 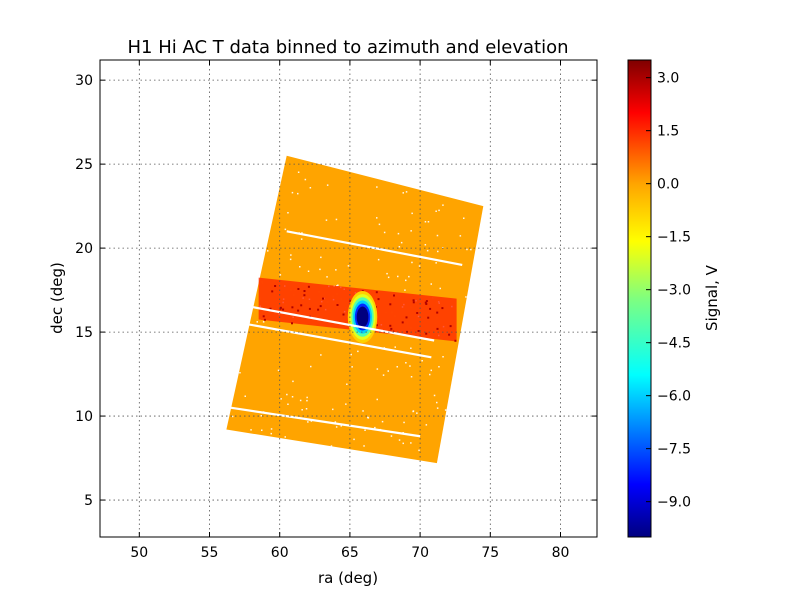 What do you see at coordinates (350, 553) in the screenshot?
I see `x-tick-label: 65` at bounding box center [350, 553].